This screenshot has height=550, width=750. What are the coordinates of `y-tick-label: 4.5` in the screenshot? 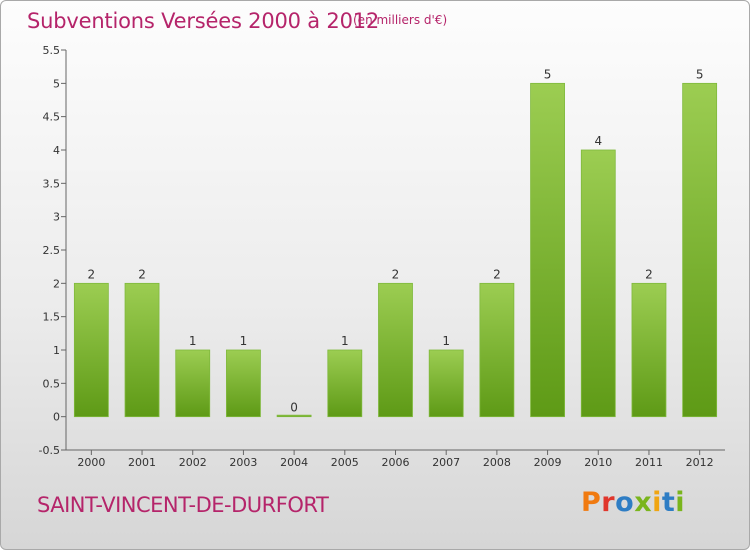 It's located at (52, 117).